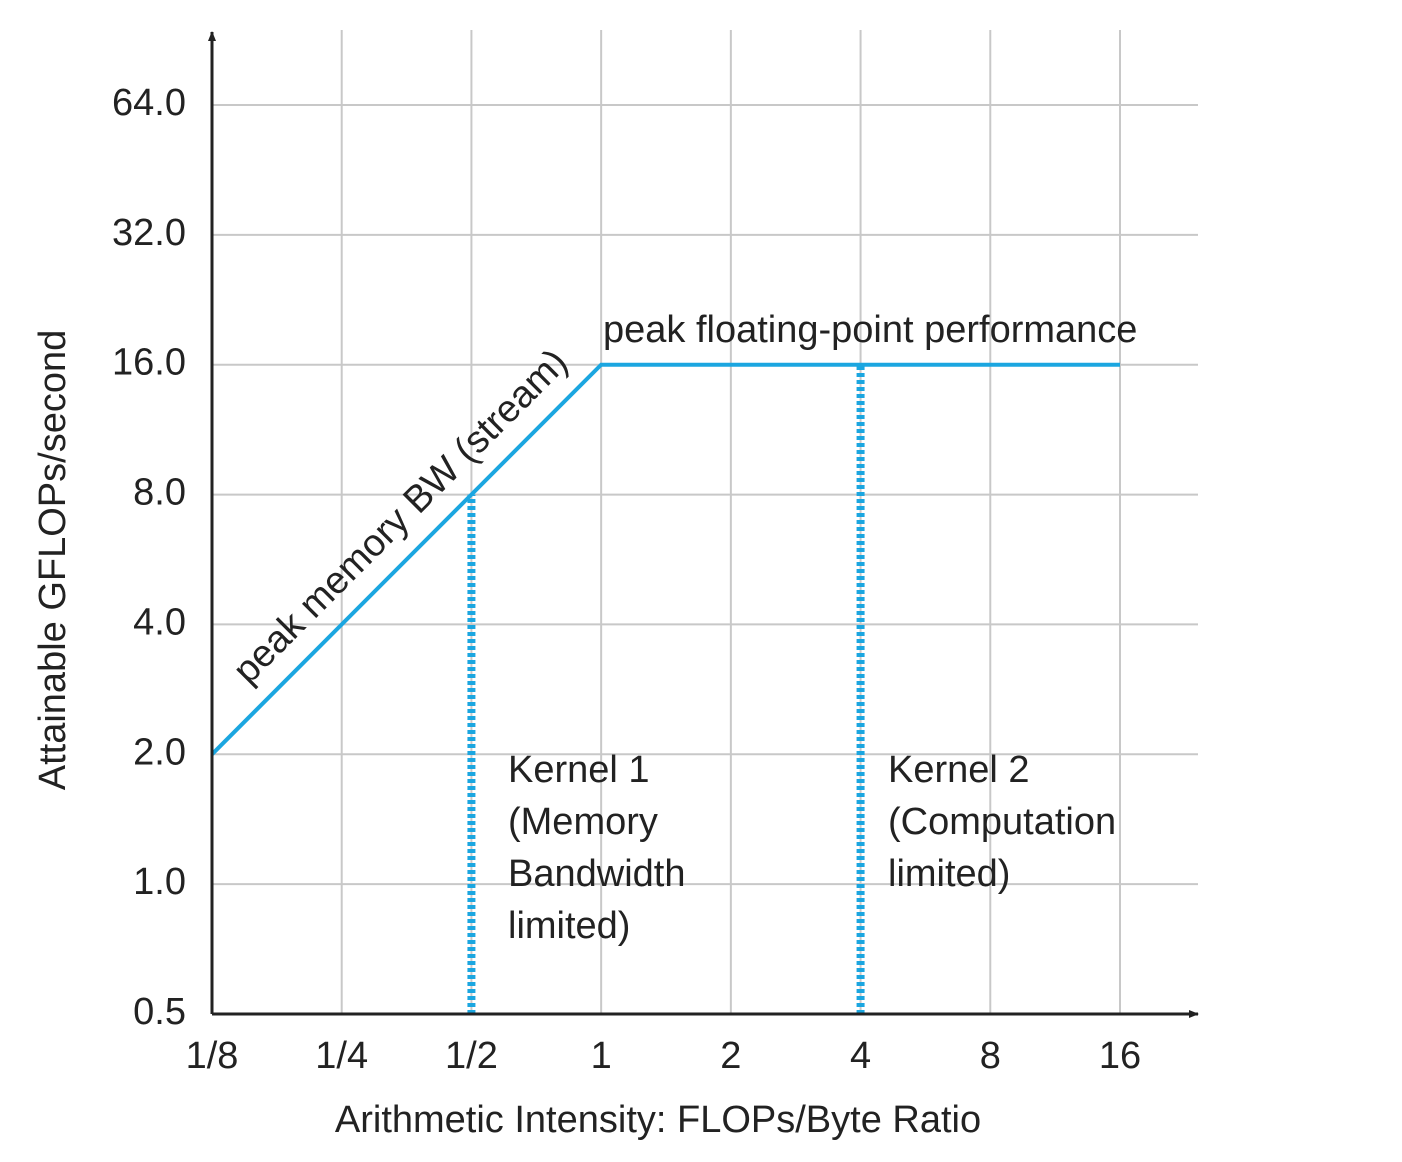 Image resolution: width=1402 pixels, height=1162 pixels. I want to click on y-tick-label: 16.0, so click(149, 363).